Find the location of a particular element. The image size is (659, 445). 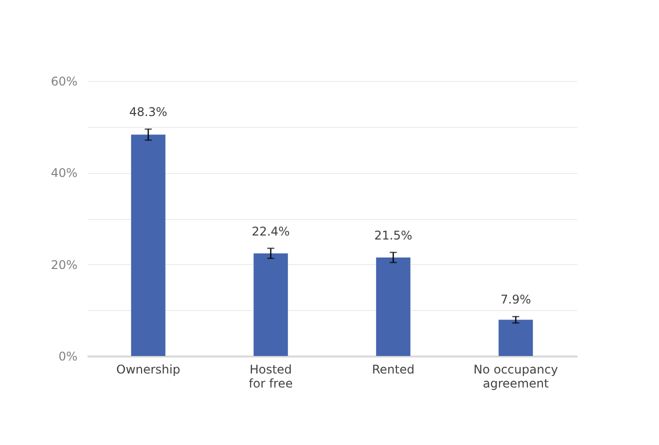

y-tick-label: 40% is located at coordinates (64, 173).